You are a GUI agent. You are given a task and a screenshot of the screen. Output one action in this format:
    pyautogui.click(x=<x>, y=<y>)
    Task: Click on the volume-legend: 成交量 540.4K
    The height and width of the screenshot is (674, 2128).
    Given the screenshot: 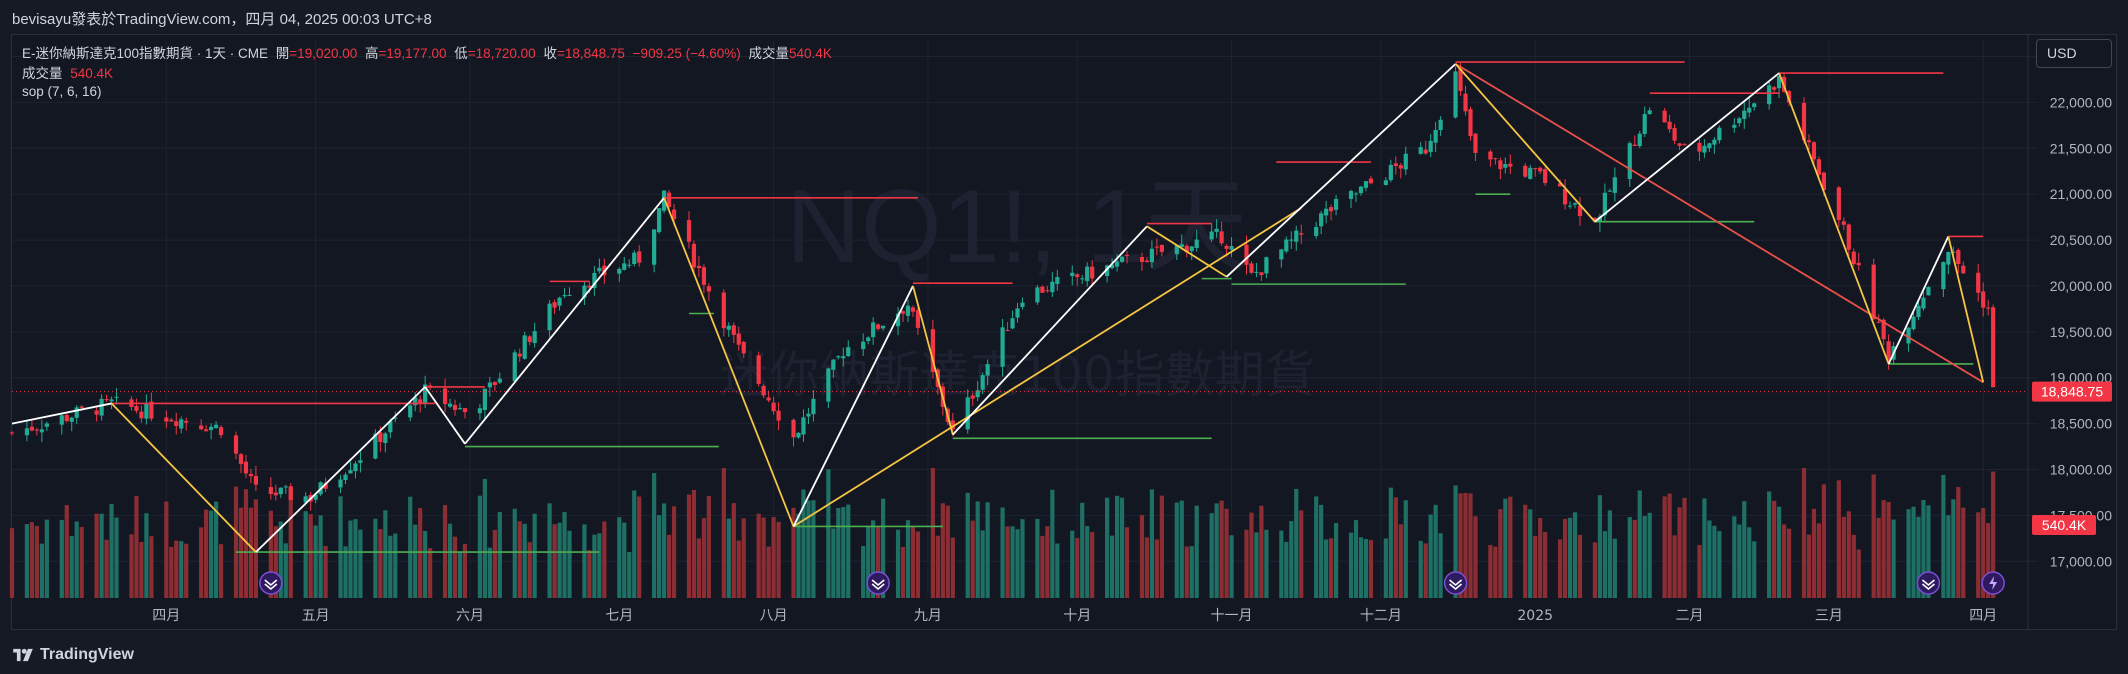 What is the action you would take?
    pyautogui.click(x=69, y=72)
    